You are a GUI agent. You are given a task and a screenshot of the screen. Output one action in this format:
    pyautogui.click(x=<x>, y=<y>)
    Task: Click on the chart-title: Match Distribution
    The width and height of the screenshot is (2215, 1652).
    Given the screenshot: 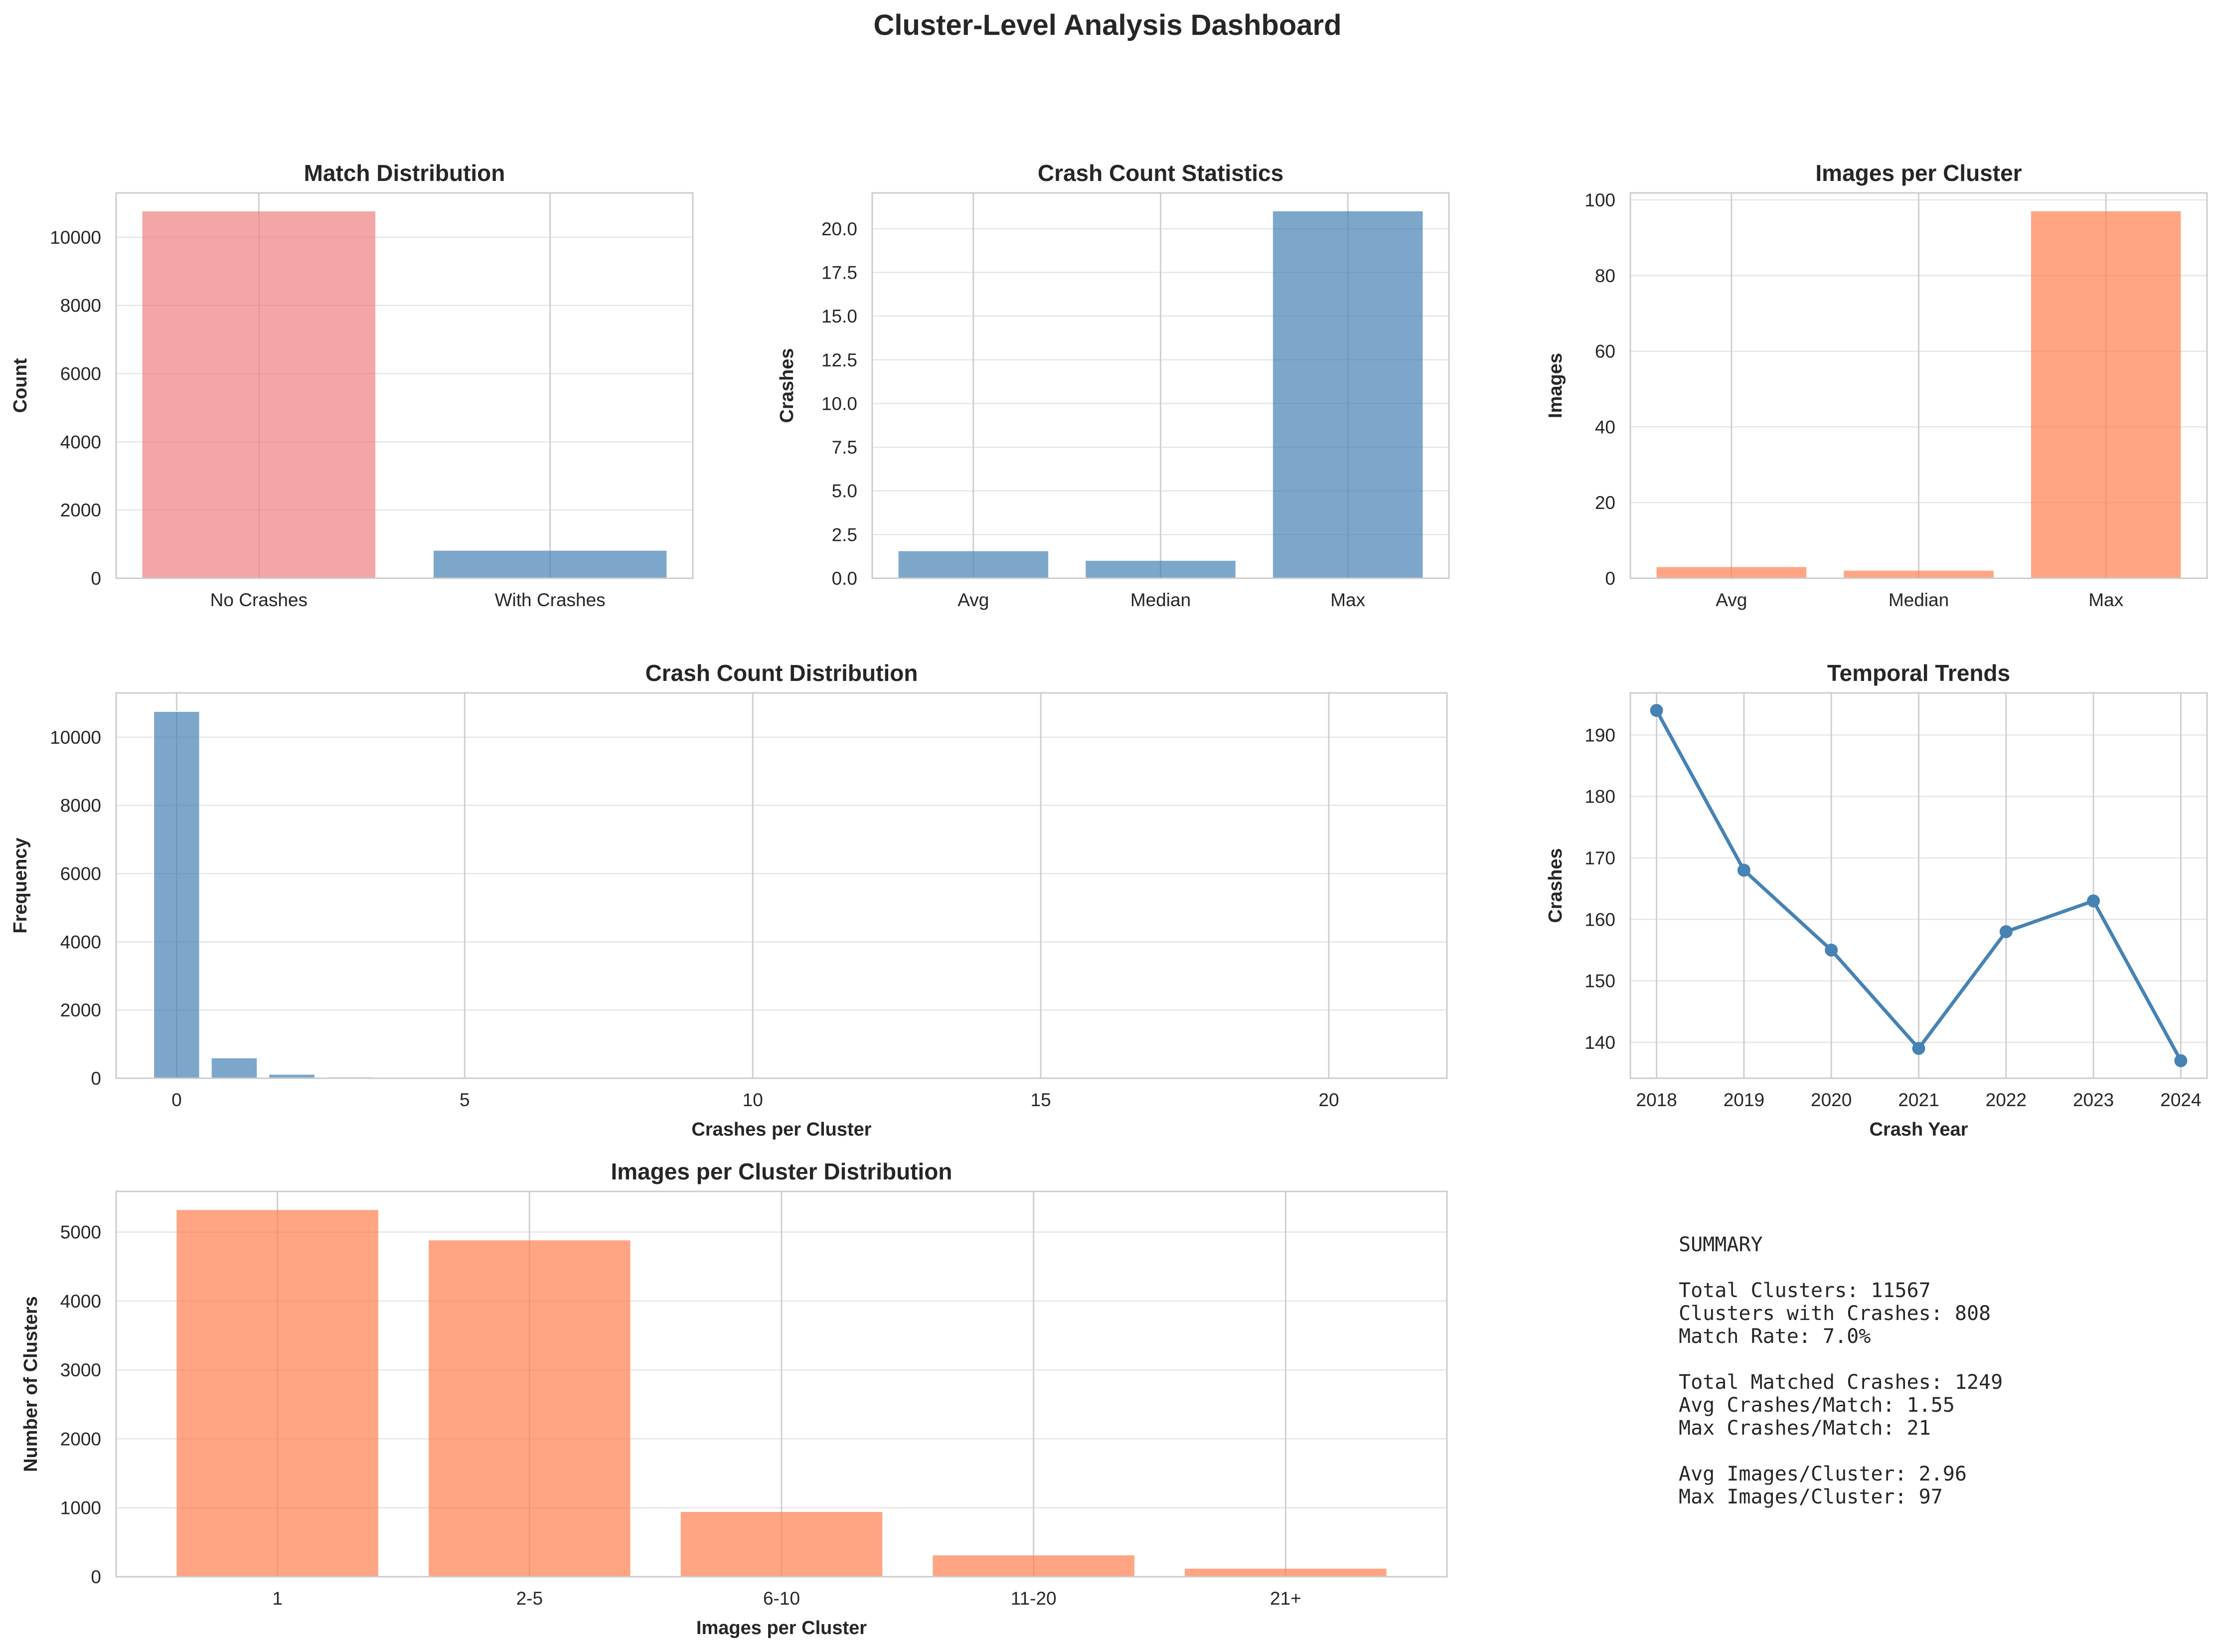 What is the action you would take?
    pyautogui.click(x=404, y=173)
    